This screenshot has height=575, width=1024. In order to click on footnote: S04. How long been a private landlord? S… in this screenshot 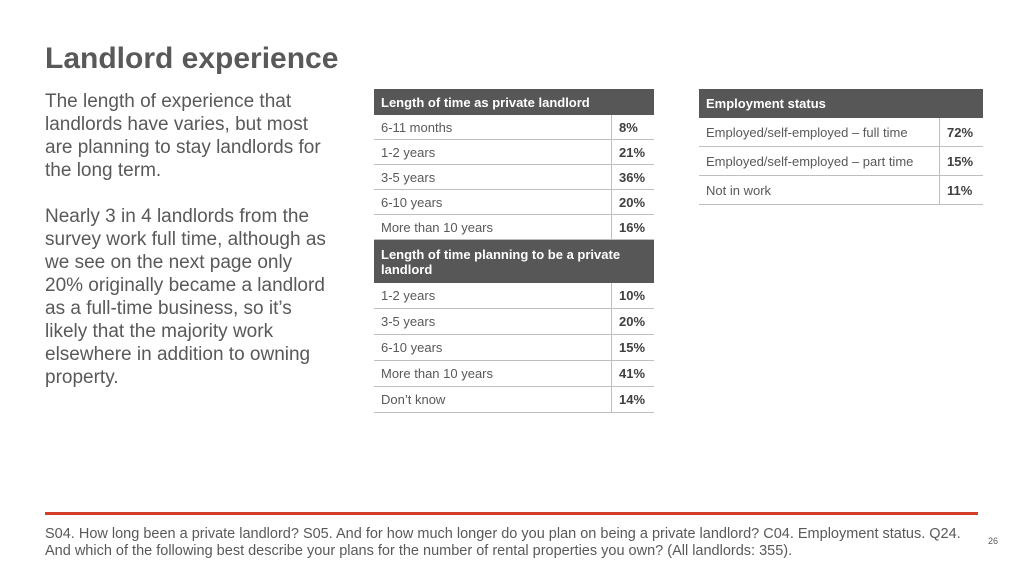, I will do `click(503, 542)`.